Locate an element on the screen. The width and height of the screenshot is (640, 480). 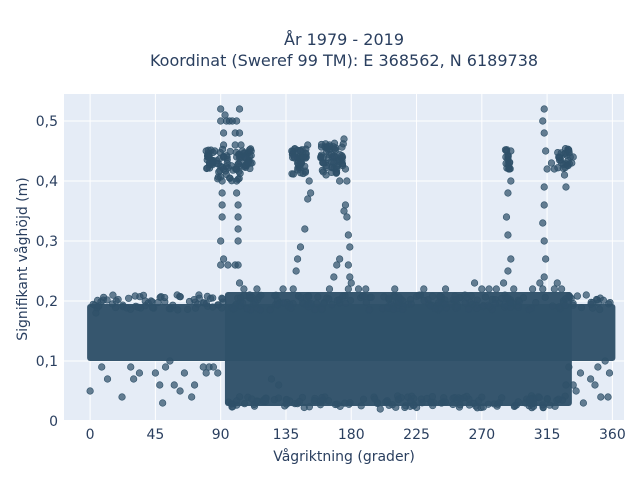
y-tick-label: 0,2 is located at coordinates (47, 302).